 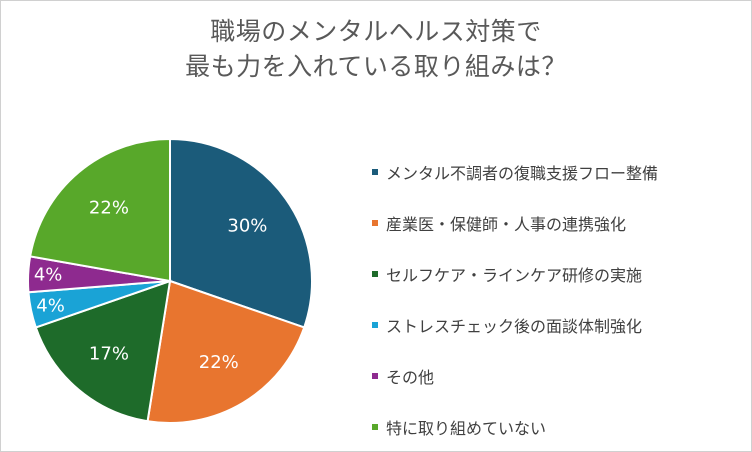 I want to click on legend-label: ストレスチェック後の面談体制強化, so click(x=514, y=326).